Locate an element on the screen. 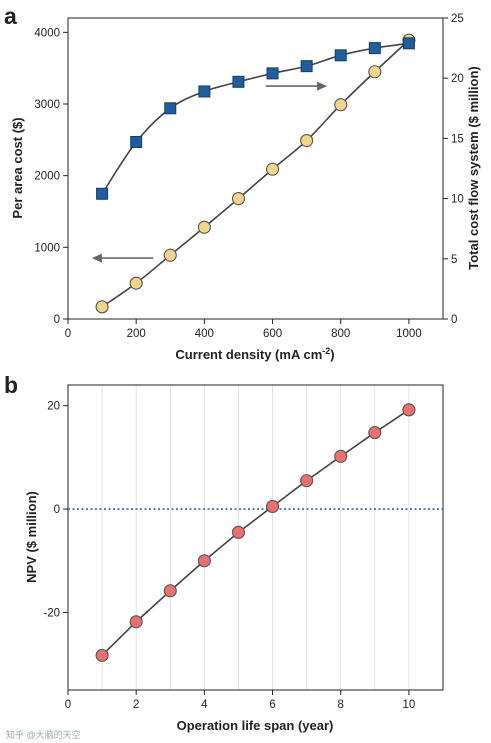 This screenshot has height=743, width=491. y2-tick-label: 10 is located at coordinates (457, 200).